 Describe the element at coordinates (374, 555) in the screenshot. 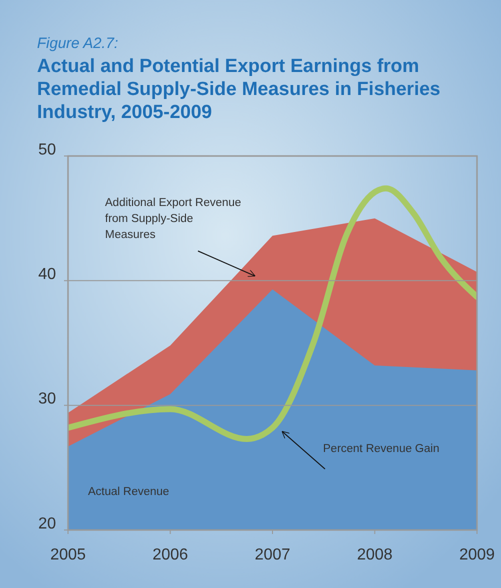

I see `x-tick-label: 2008` at that location.